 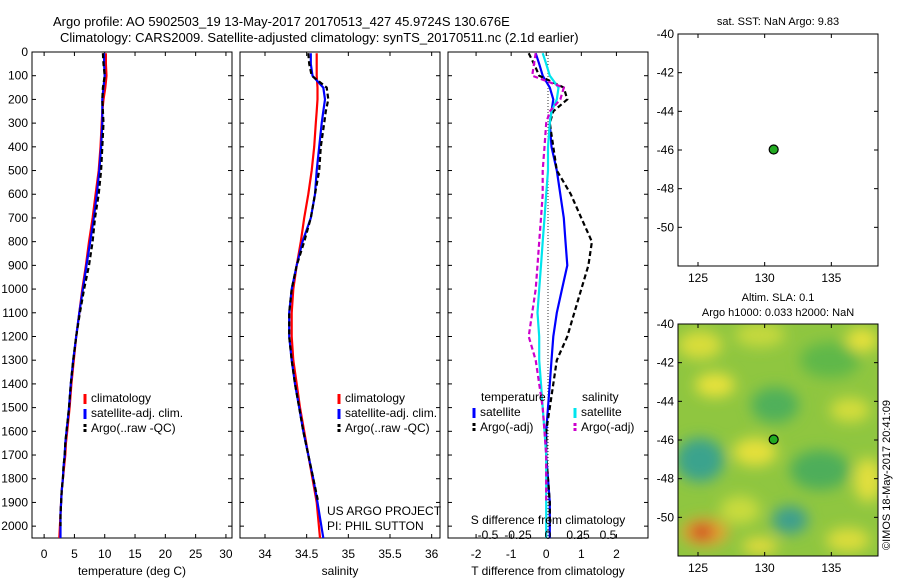 What do you see at coordinates (616, 554) in the screenshot?
I see `x-tick-label: 2` at bounding box center [616, 554].